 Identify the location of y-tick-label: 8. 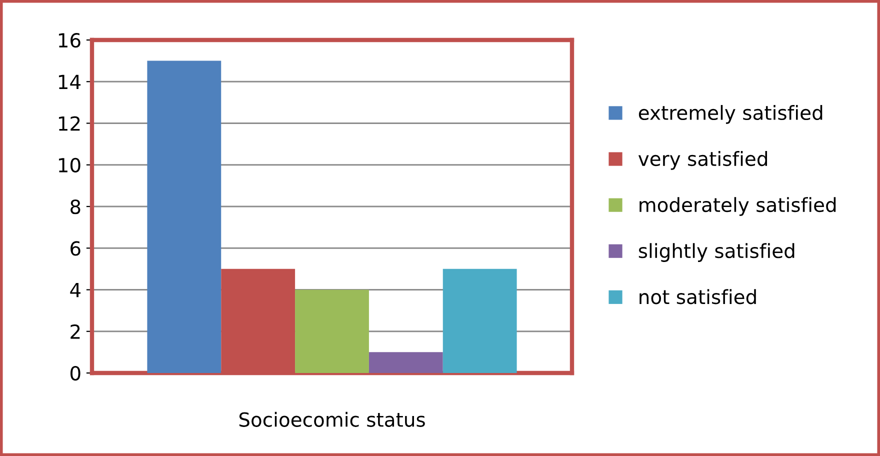
(75, 206).